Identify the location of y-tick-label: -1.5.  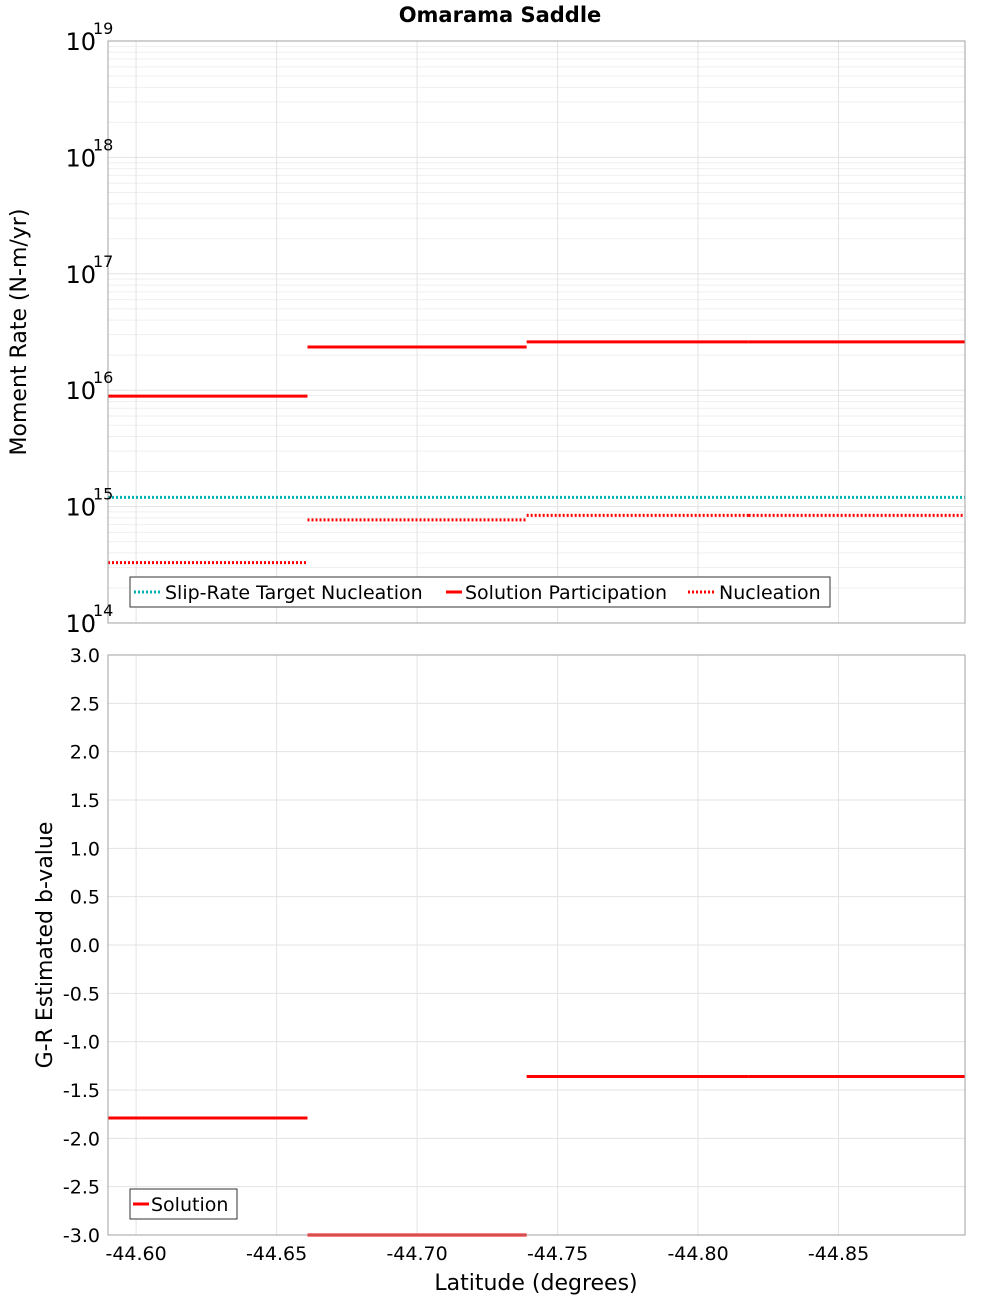
(81, 1091).